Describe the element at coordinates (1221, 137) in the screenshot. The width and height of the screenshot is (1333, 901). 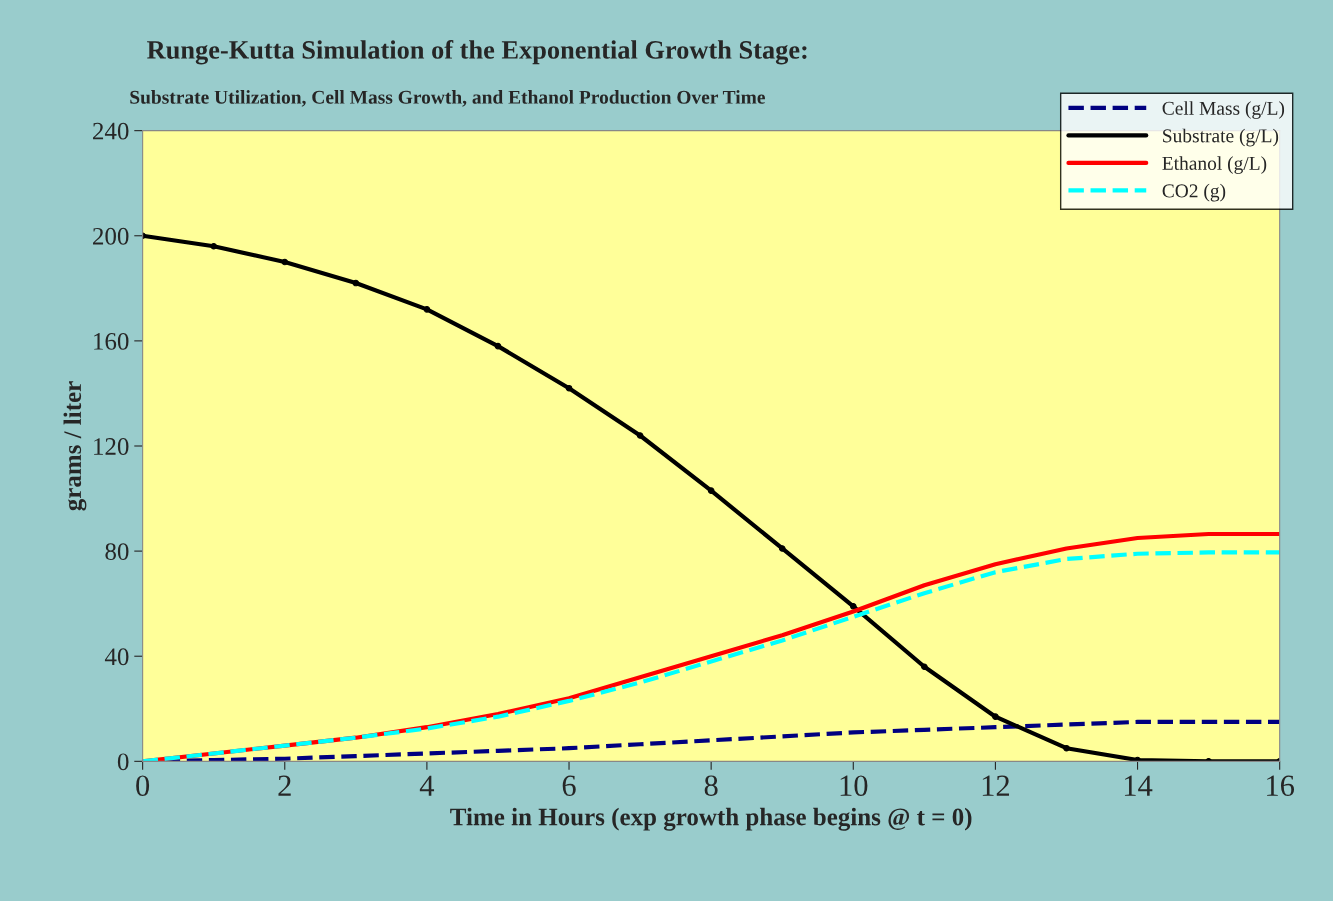
I see `legend-label: Substrate (g/L)` at that location.